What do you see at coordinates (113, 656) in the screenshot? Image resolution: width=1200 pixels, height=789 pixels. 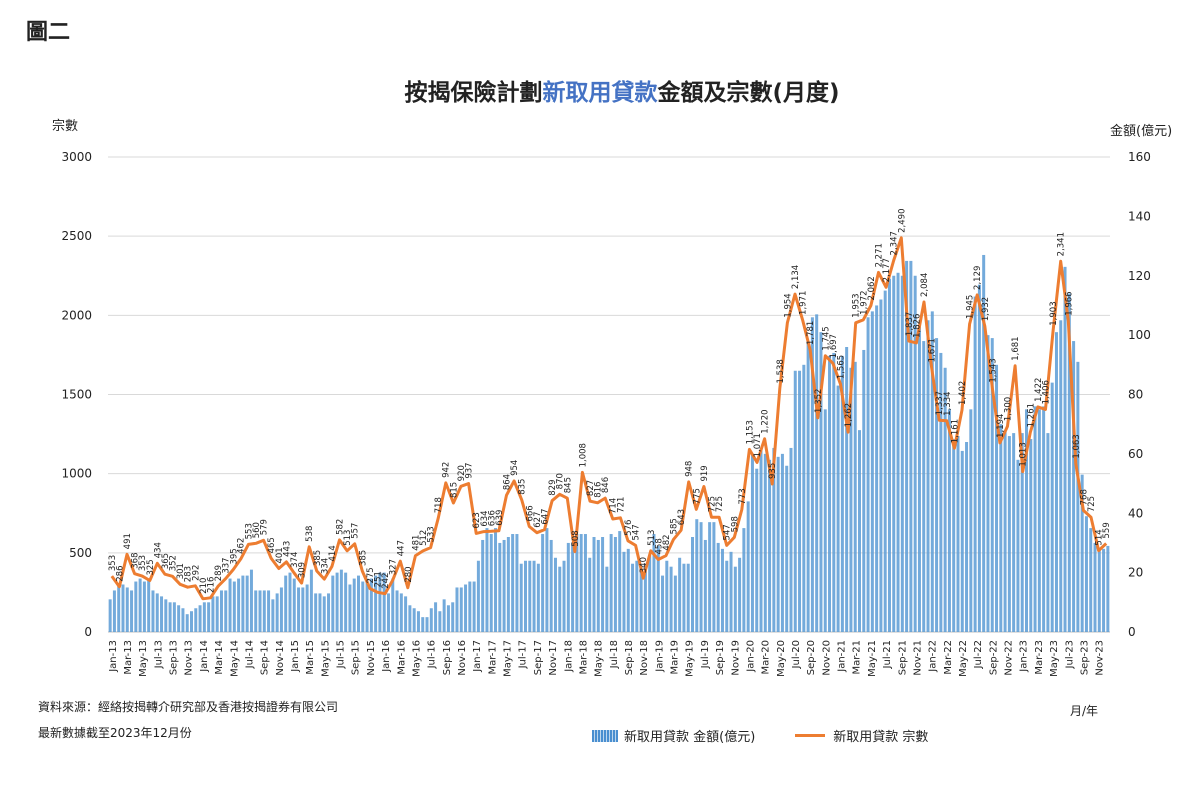 I see `x-tick-label: Jan-13` at bounding box center [113, 656].